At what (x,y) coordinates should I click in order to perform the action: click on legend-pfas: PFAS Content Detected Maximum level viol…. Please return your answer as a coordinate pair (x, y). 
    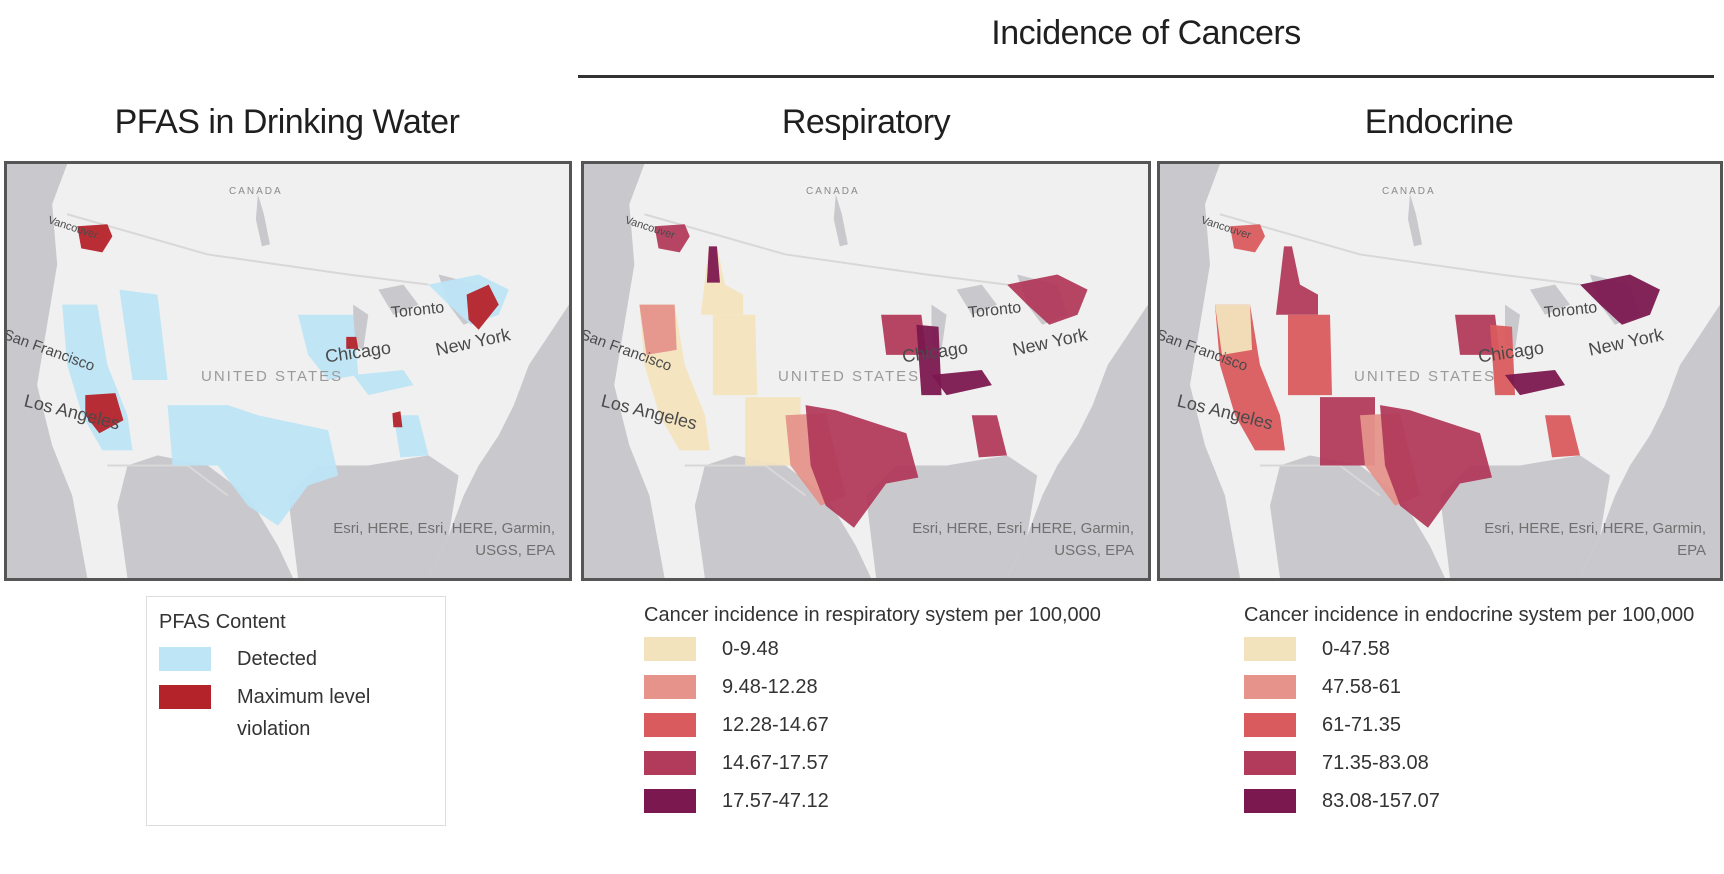
    Looking at the image, I should click on (296, 711).